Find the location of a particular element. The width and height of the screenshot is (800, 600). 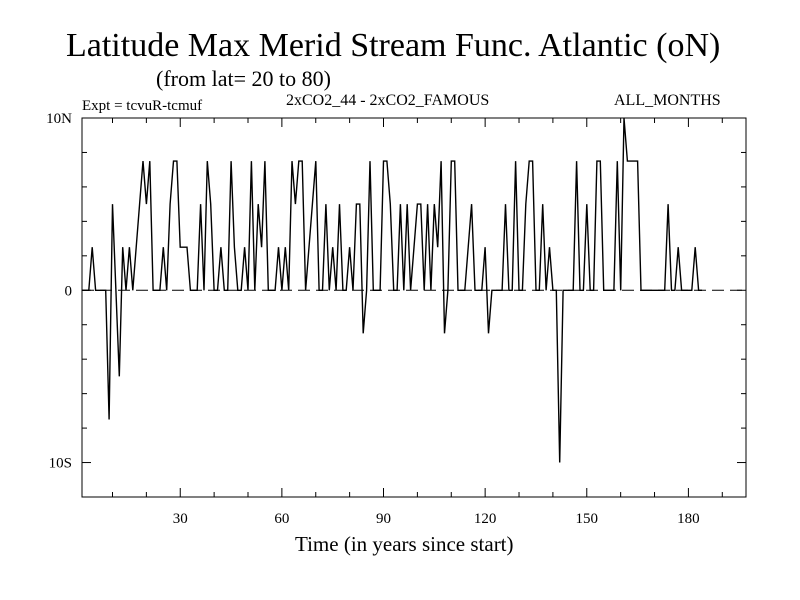

period-label: ALL_MONTHS is located at coordinates (667, 100).